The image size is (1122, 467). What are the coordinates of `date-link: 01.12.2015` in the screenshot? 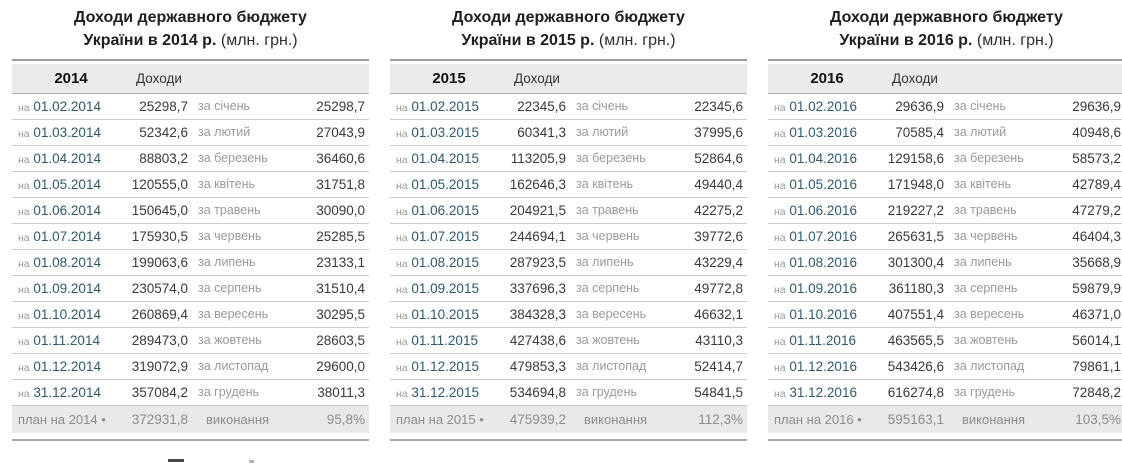 It's located at (443, 366).